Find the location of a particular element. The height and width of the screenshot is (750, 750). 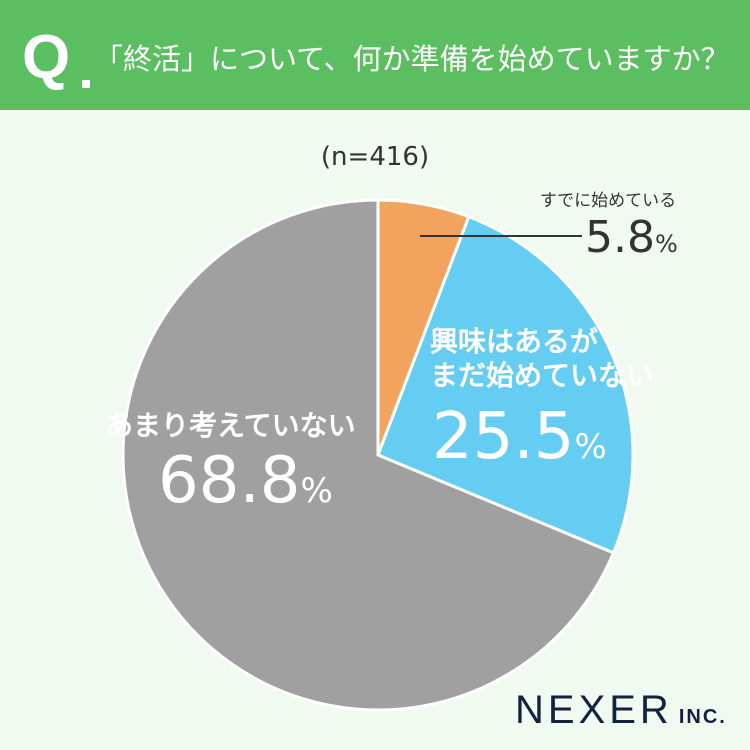

q-mark: Q is located at coordinates (46, 57).